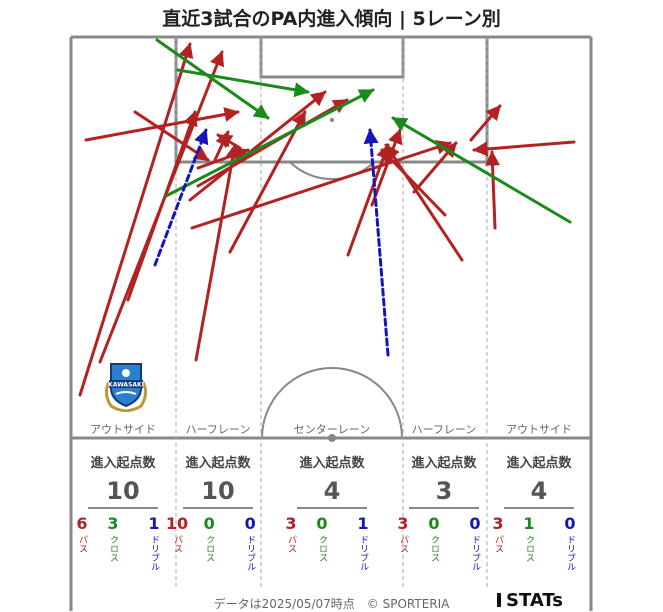  What do you see at coordinates (113, 523) in the screenshot?
I see `cross-count: 3` at bounding box center [113, 523].